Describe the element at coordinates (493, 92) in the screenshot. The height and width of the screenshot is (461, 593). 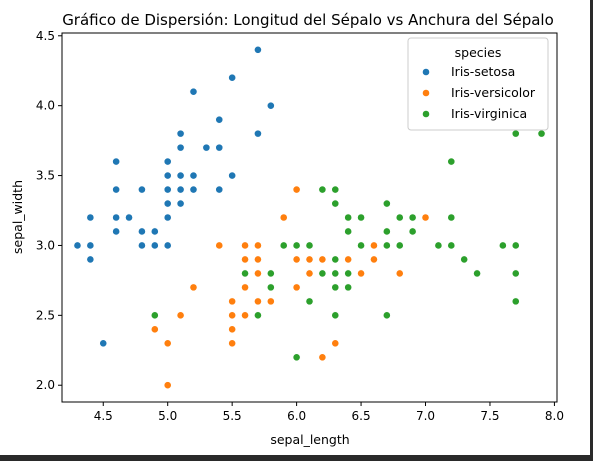
I see `legend-label: Iris-versicolor` at that location.